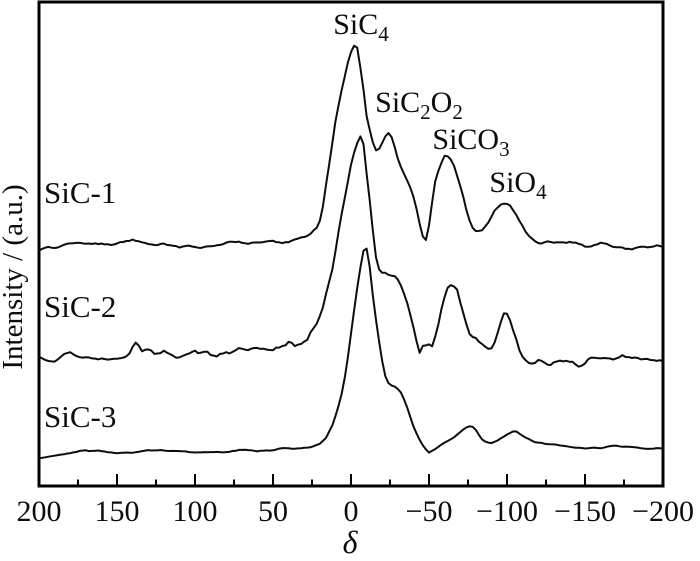 This screenshot has width=700, height=561. Describe the element at coordinates (507, 511) in the screenshot. I see `x-axis-tick-label: −100` at that location.